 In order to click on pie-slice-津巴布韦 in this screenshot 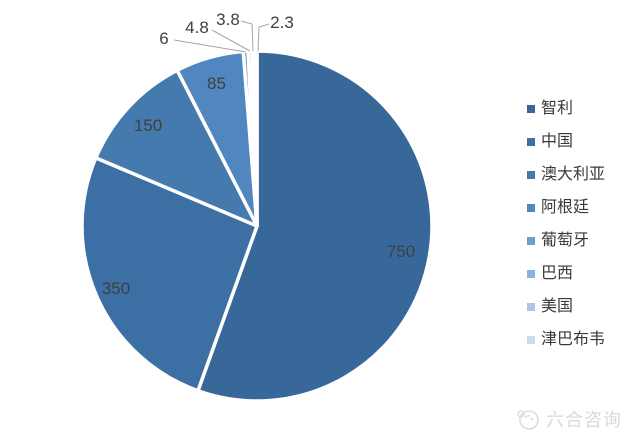, I will do `click(256, 138)`.